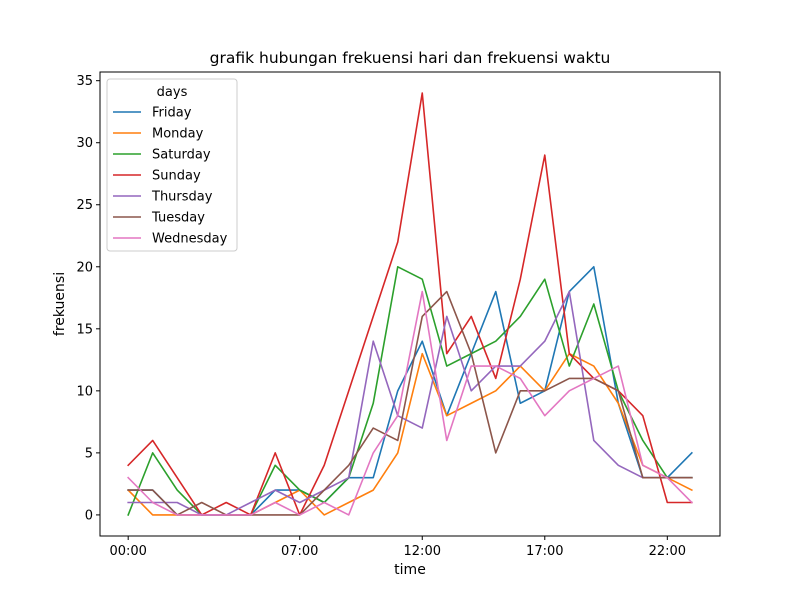  I want to click on y-tick-label: 35, so click(84, 81).